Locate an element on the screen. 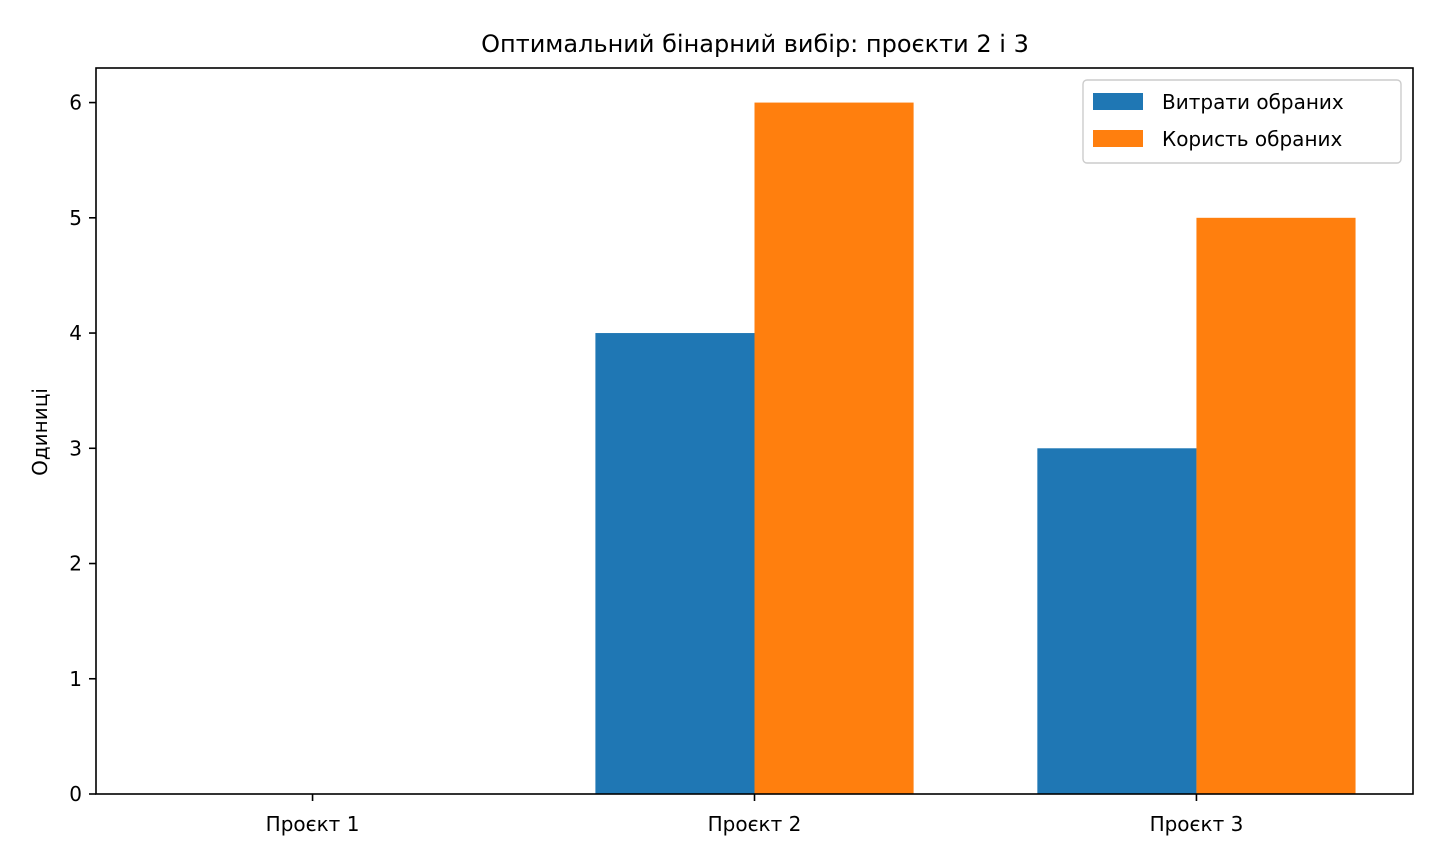 Image resolution: width=1440 pixels, height=868 pixels. y-tick-label: 2 is located at coordinates (75, 564).